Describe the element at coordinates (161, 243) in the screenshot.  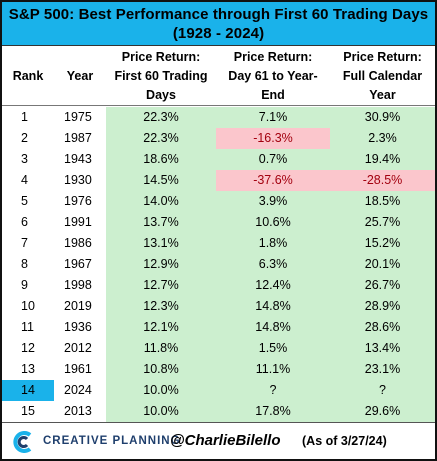
I see `first-60-return-cell: 13.1%` at that location.